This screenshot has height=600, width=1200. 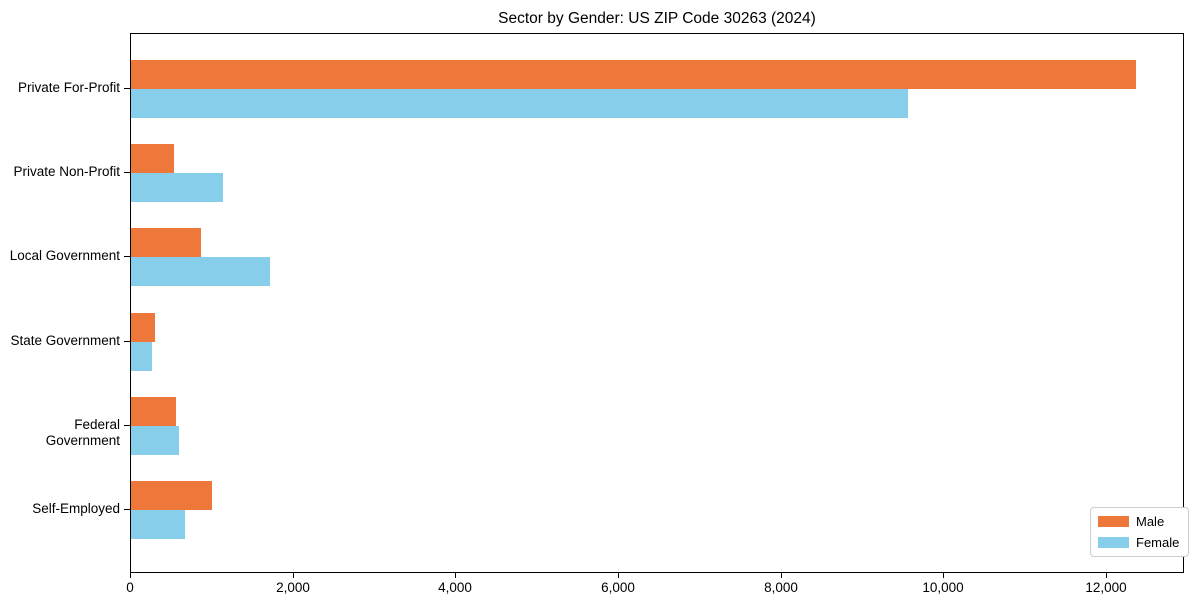 I want to click on male-swatch, so click(x=1113, y=521).